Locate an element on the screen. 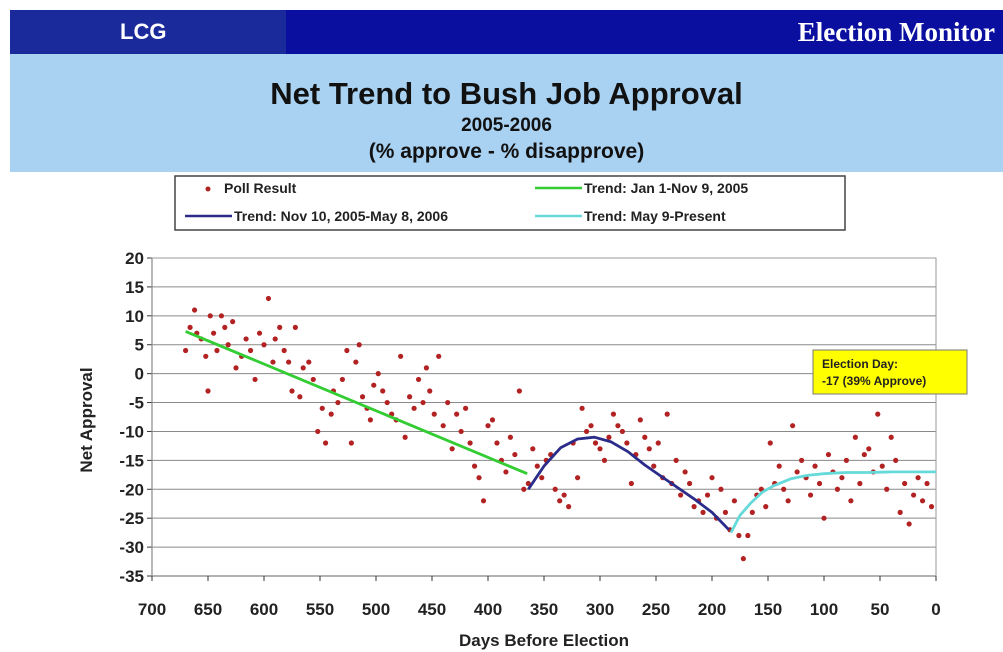 This screenshot has height=652, width=1003. legend-label-poll: Poll Result is located at coordinates (260, 188).